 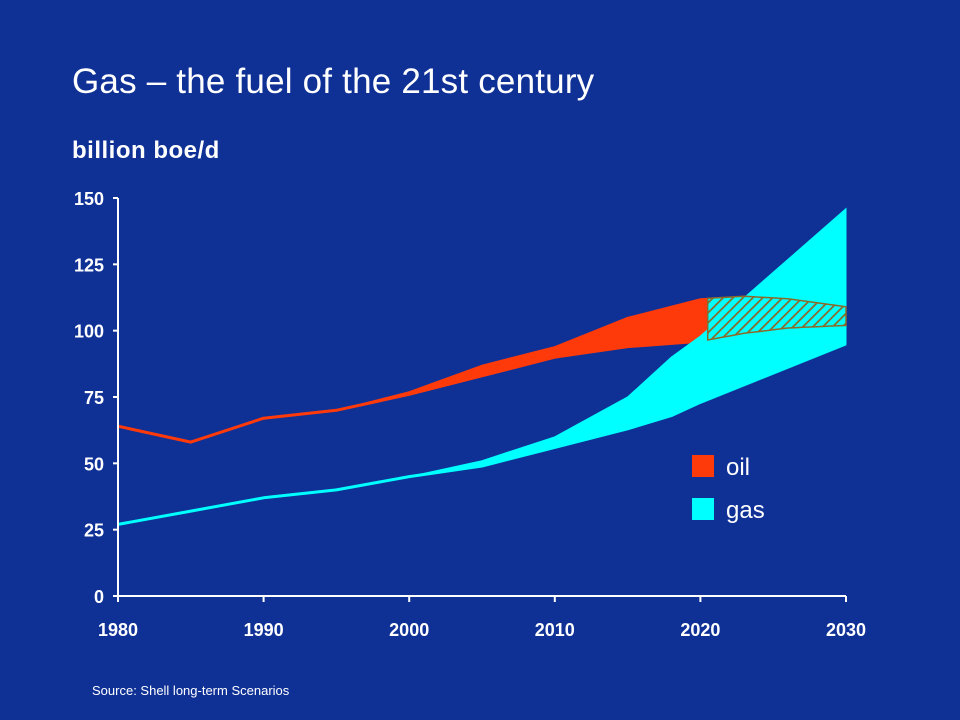 I want to click on y-tick-label-25: 25, so click(x=94, y=531).